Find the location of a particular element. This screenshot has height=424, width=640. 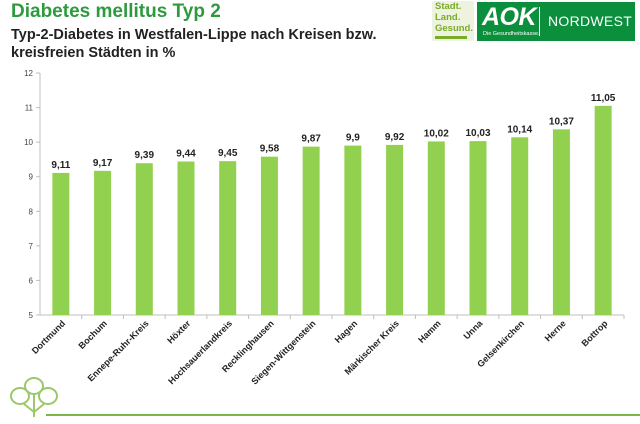

claim-line: Land. is located at coordinates (448, 17).